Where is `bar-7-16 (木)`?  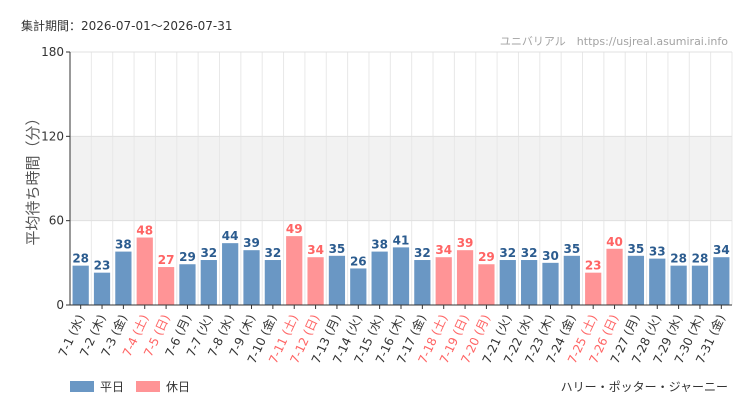
bar-7-16 (木) is located at coordinates (401, 276).